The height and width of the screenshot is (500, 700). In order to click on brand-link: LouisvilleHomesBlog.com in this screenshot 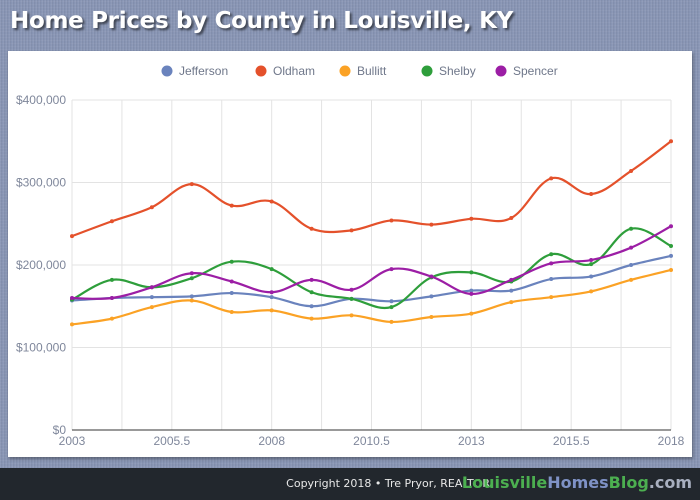, I will do `click(577, 482)`.